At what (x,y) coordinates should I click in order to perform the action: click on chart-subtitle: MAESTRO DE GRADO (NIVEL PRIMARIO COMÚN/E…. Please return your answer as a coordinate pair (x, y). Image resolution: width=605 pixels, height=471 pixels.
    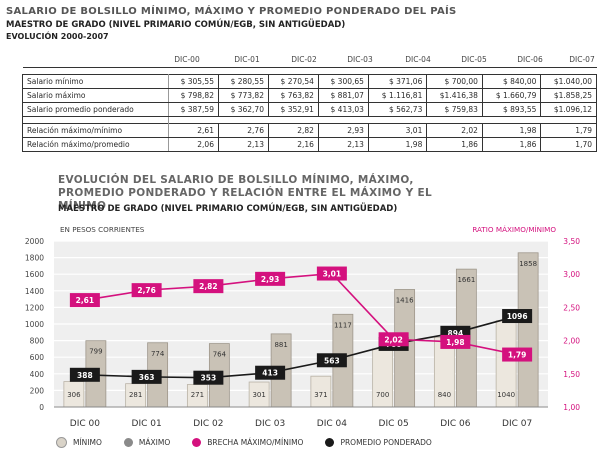
    Looking at the image, I should click on (228, 209).